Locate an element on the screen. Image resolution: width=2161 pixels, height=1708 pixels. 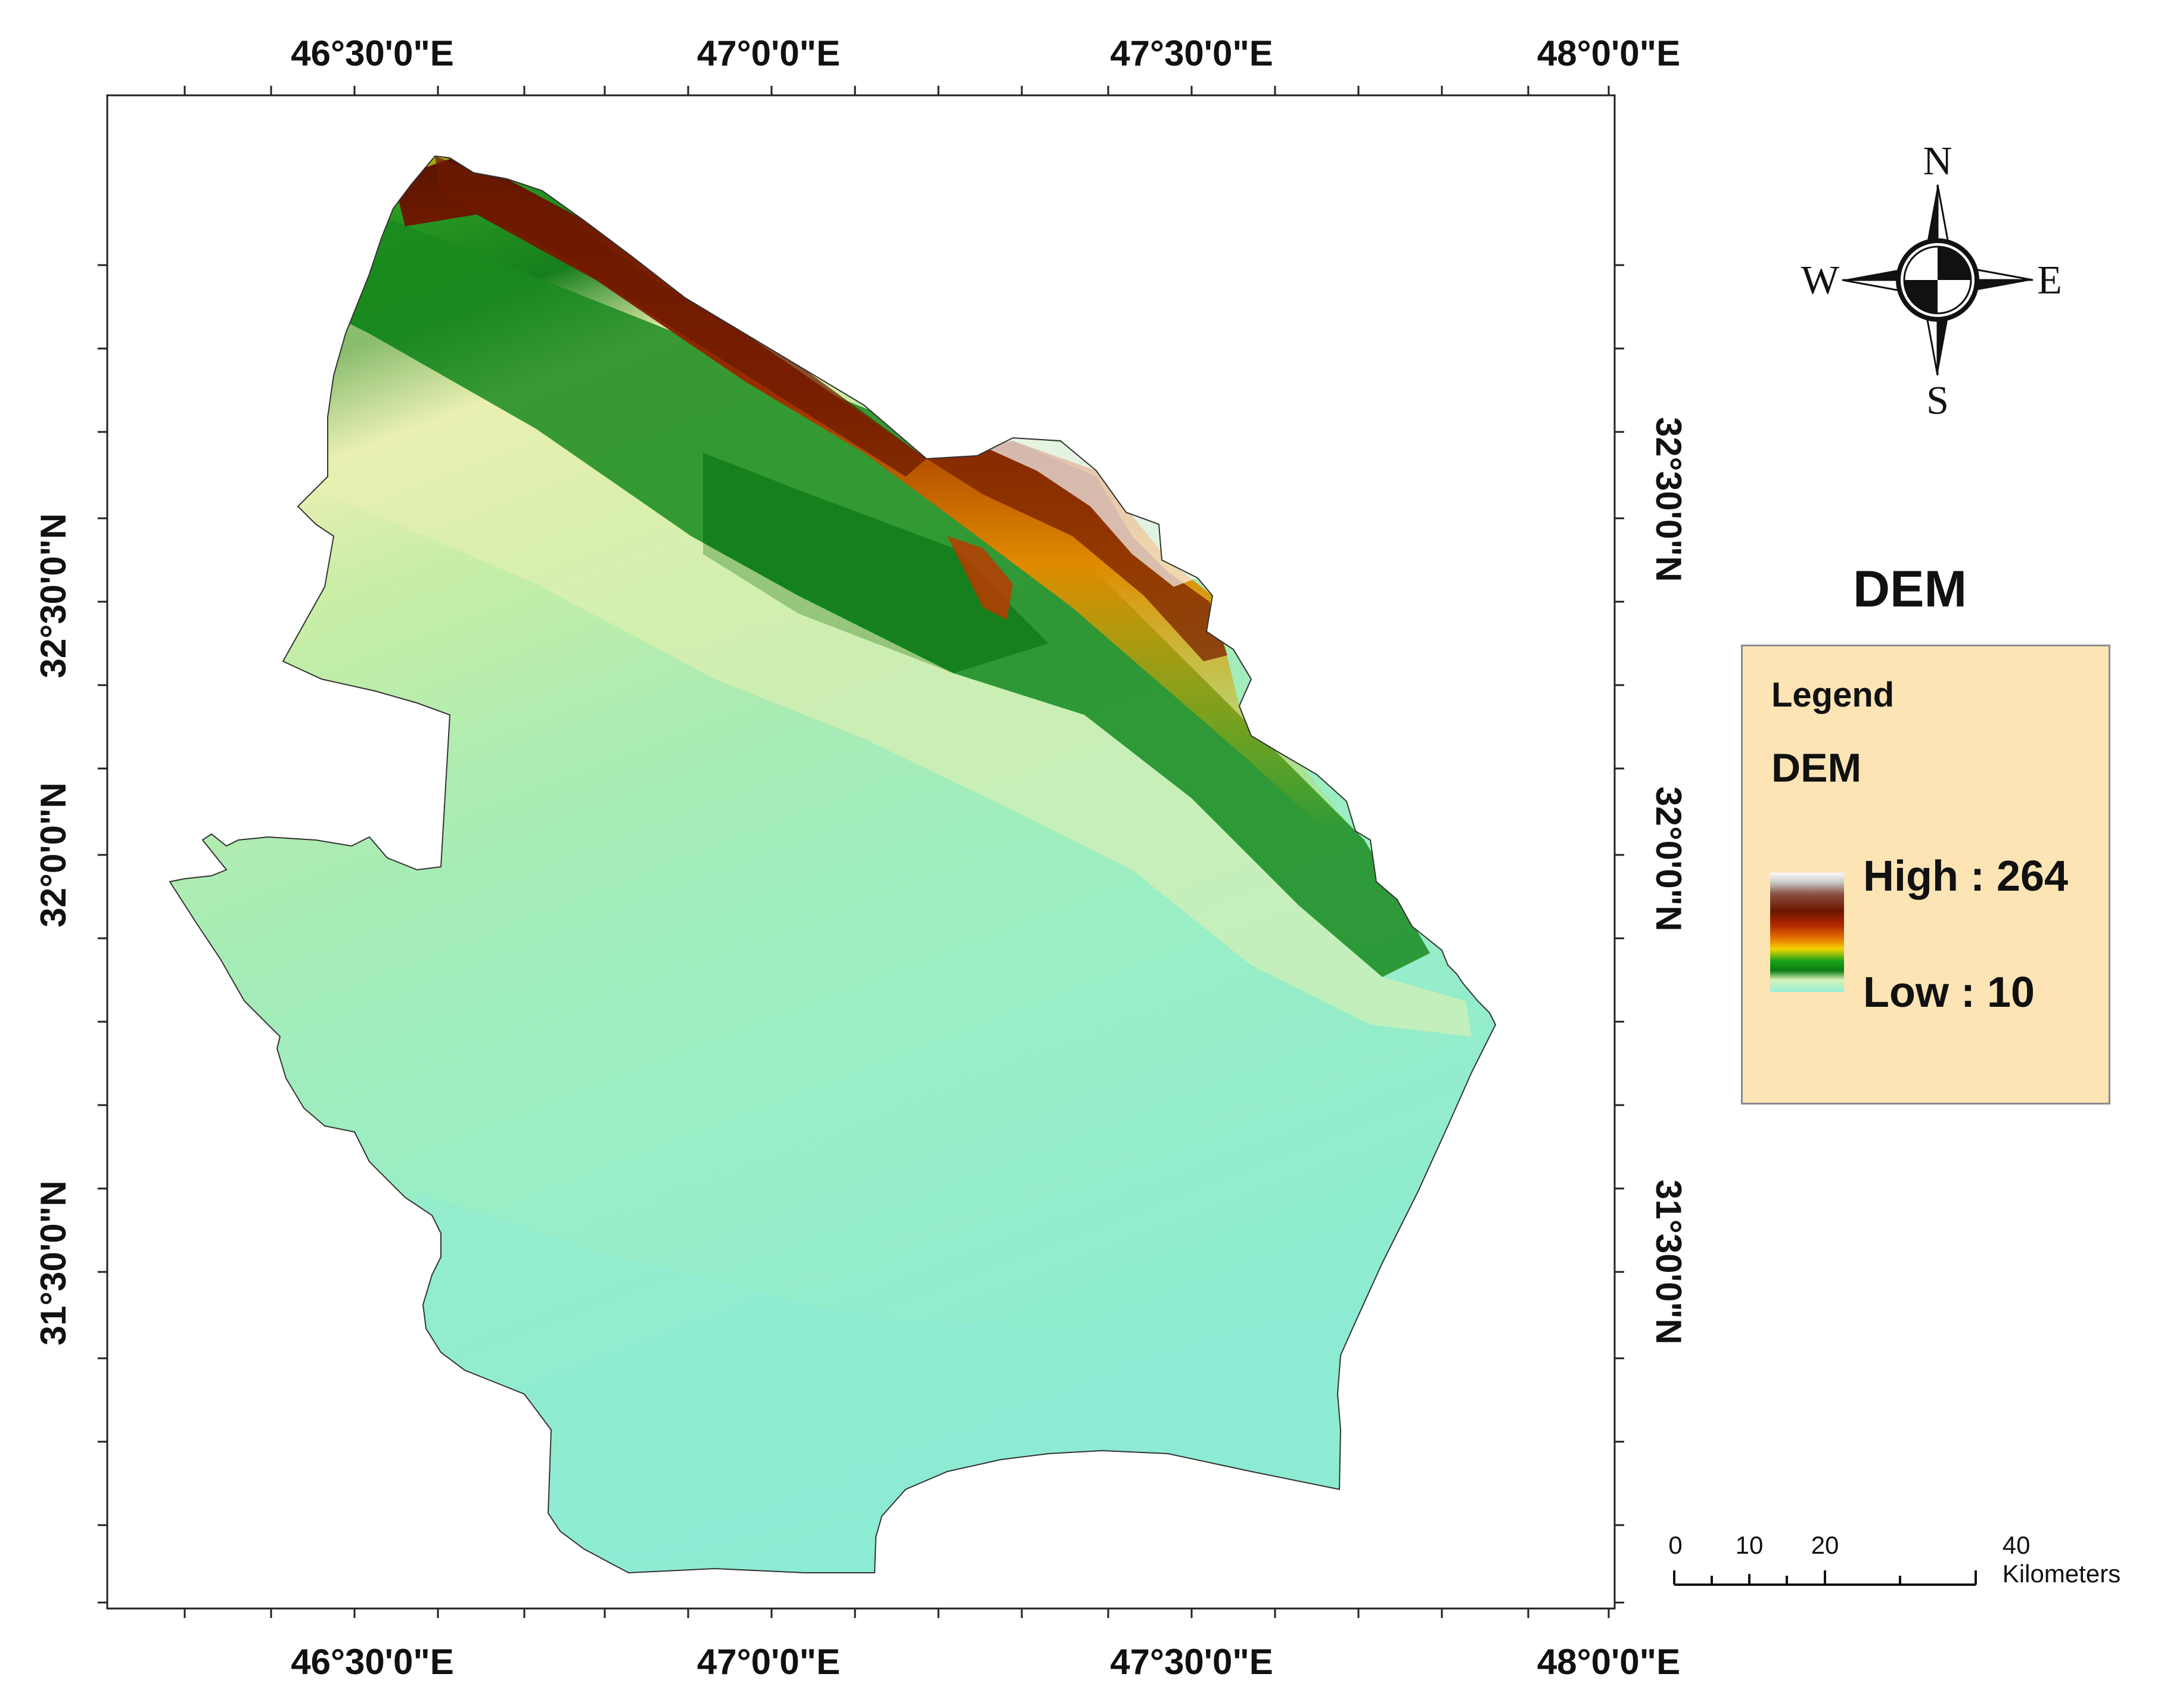
lat-label-right-3: 31°30'0"N is located at coordinates (1669, 1262).